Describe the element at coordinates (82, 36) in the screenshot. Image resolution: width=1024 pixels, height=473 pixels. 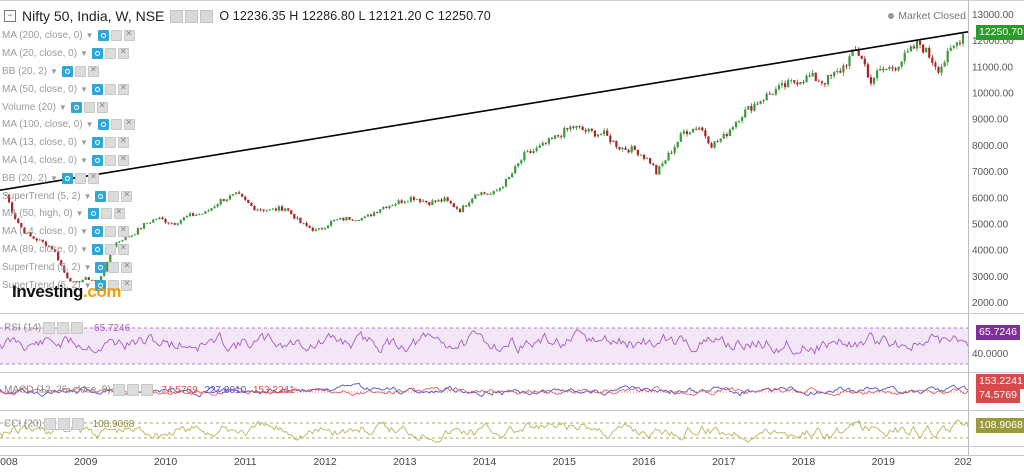
I see `study-item: MA (200, close, 0) ▼` at that location.